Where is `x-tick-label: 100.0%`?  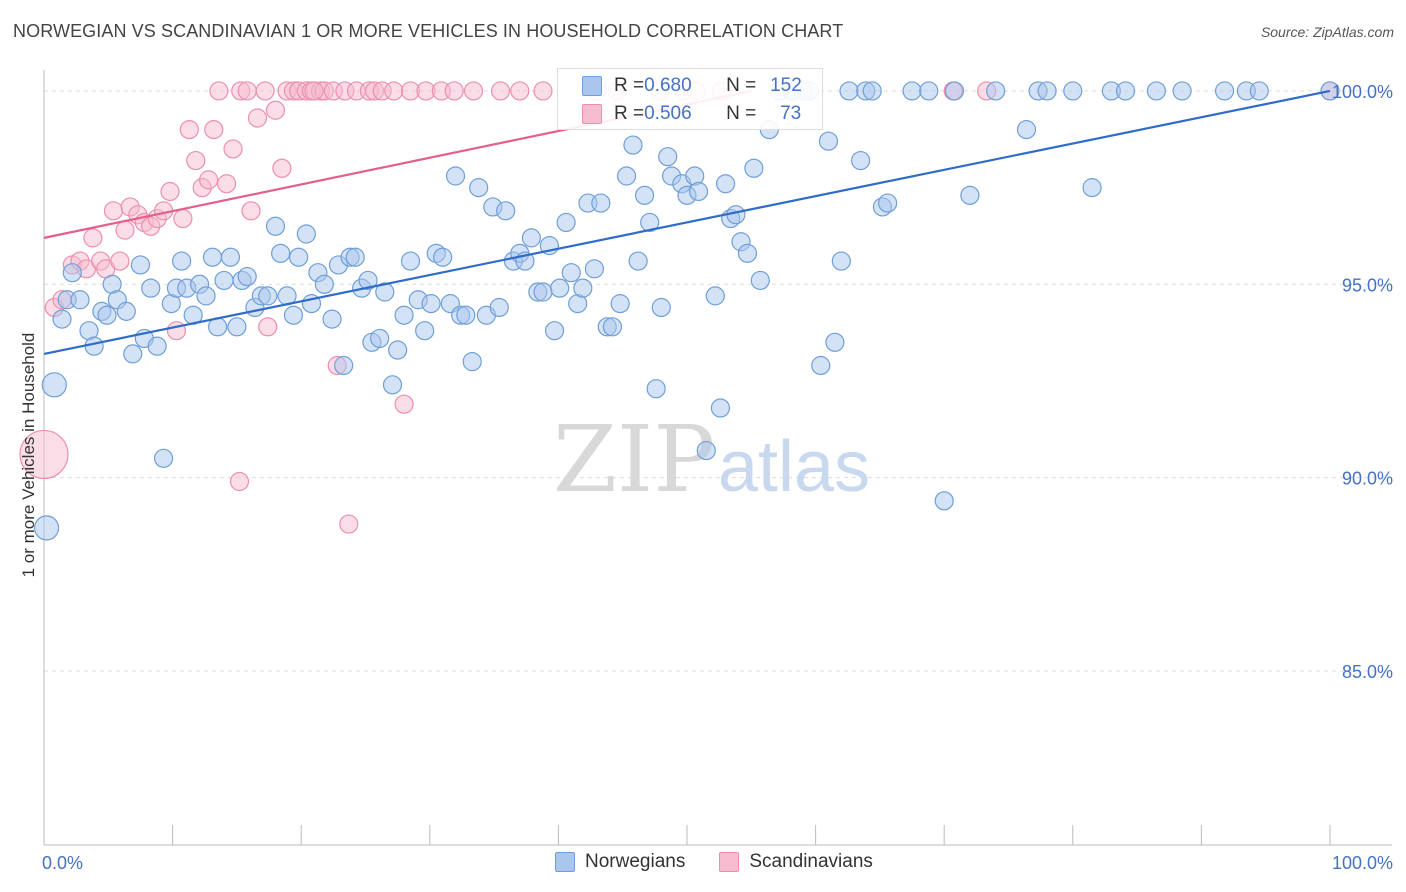
x-tick-label: 100.0% is located at coordinates (1362, 863).